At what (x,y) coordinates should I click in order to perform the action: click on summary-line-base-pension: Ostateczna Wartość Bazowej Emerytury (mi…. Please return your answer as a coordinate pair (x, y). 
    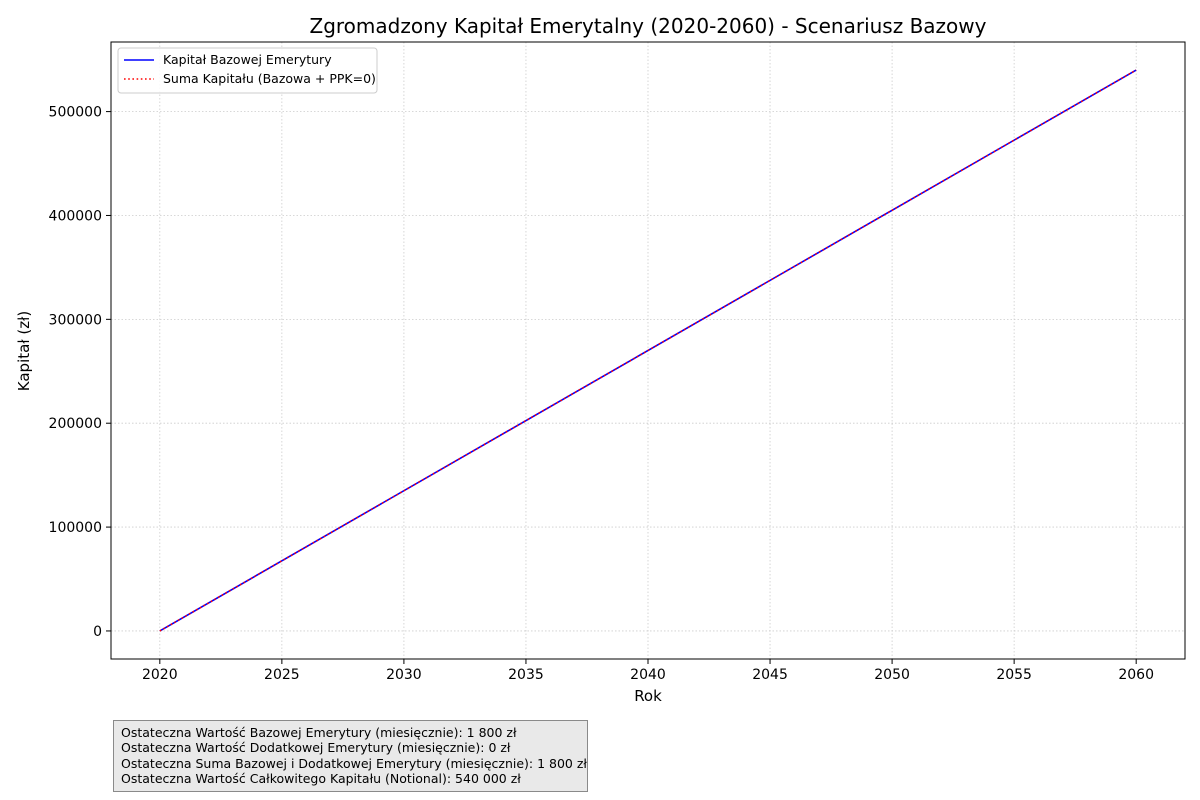
    Looking at the image, I should click on (319, 732).